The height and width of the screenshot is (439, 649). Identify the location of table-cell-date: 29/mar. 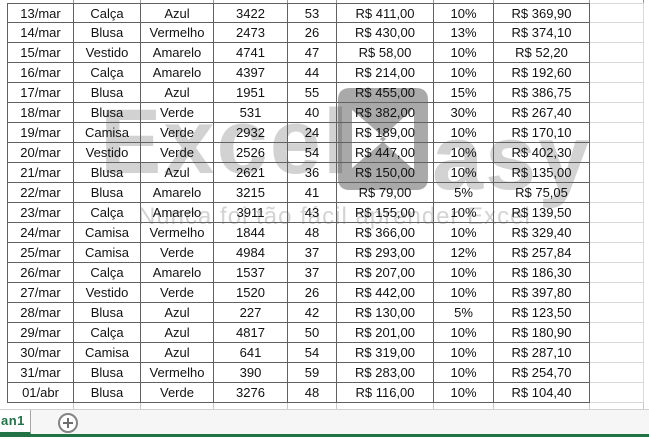
(40, 333).